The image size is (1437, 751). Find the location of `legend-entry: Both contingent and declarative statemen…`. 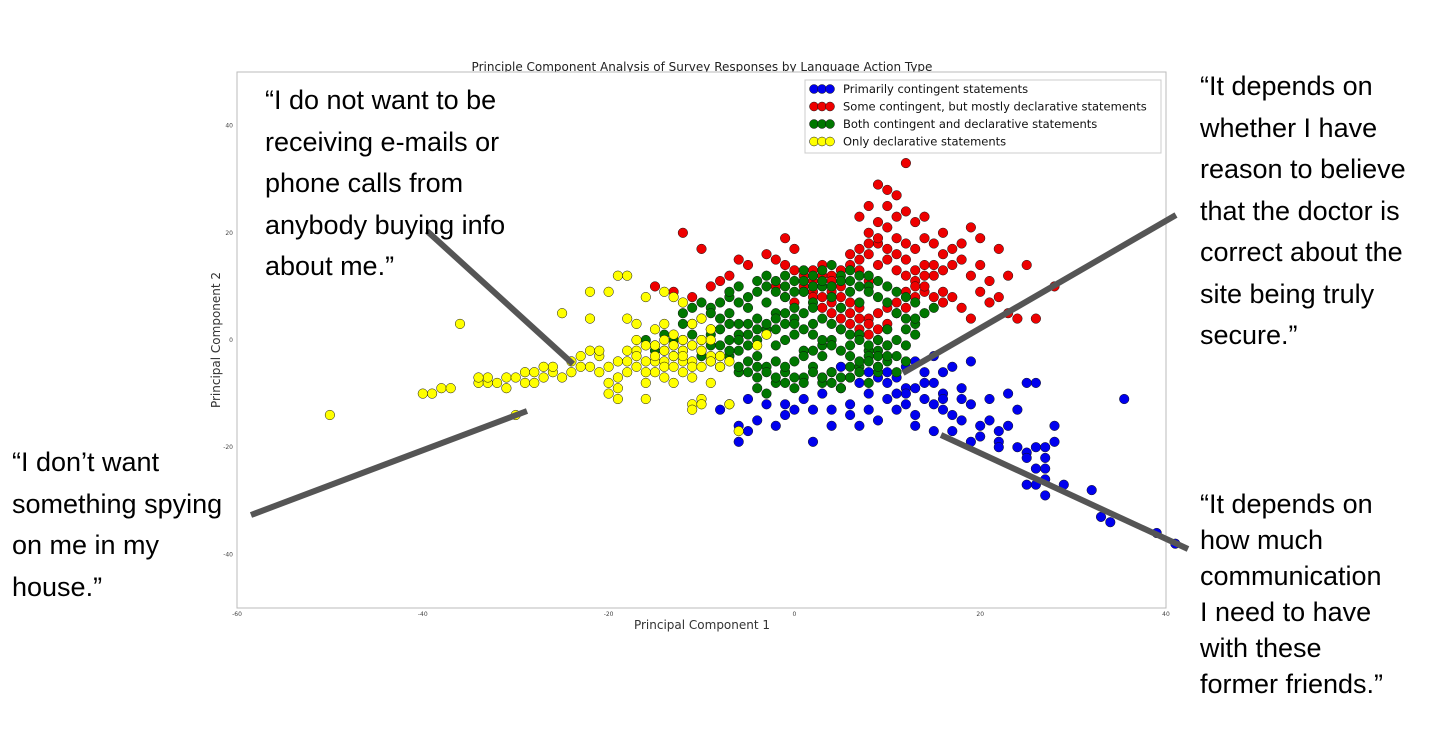

legend-entry: Both contingent and declarative statemen… is located at coordinates (953, 124).